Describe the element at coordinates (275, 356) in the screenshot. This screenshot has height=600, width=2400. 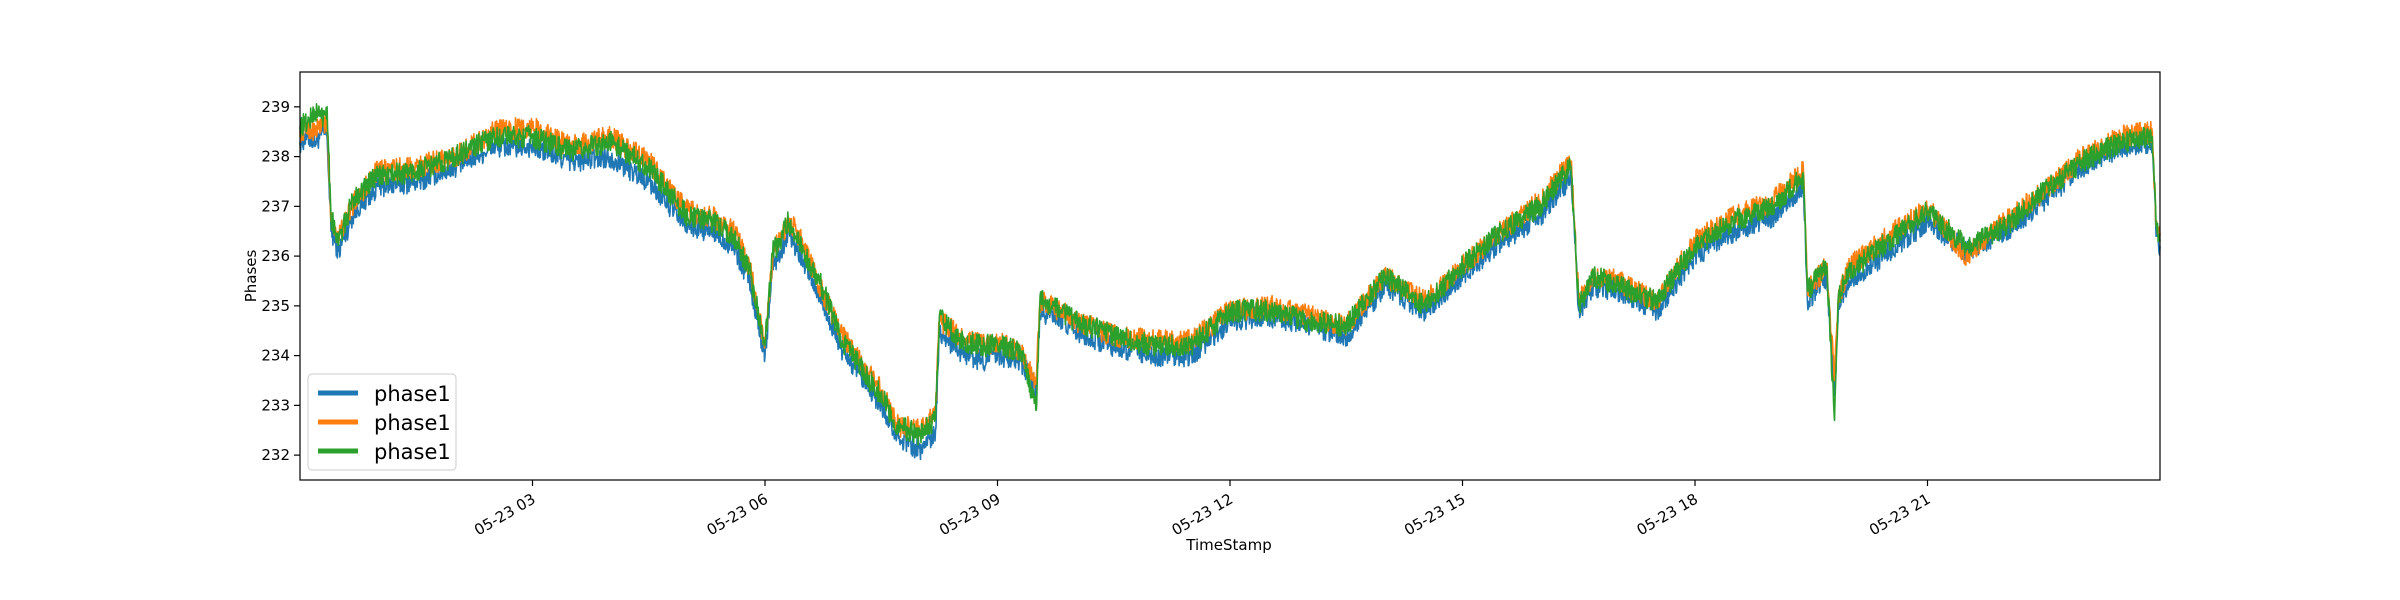
I see `y-tick-label: 234` at that location.